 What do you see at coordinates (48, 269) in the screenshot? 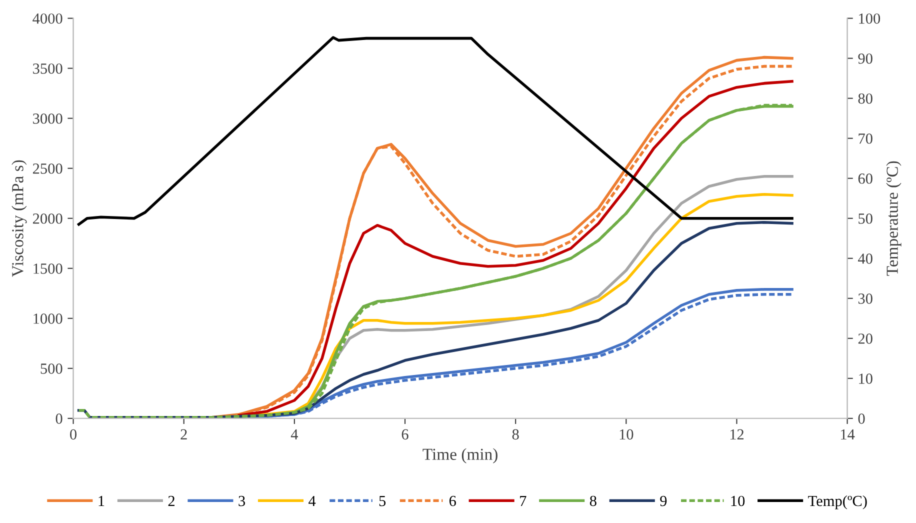
I see `y-tick-label: 1500` at bounding box center [48, 269].